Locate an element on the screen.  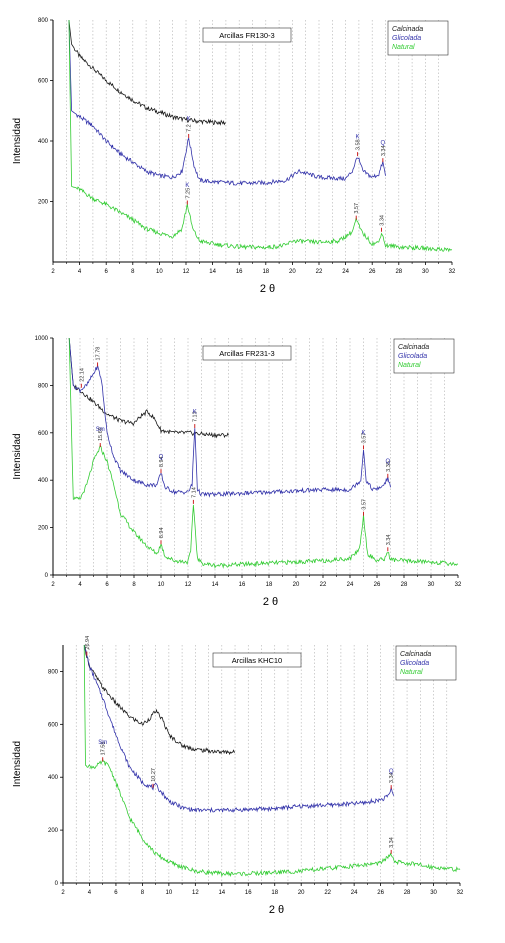
peak-label: 3.58 is located at coordinates (359, 144).